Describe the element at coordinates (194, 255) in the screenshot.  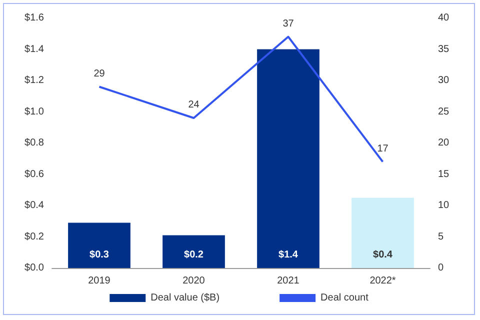
I see `data-label: $0.2` at that location.